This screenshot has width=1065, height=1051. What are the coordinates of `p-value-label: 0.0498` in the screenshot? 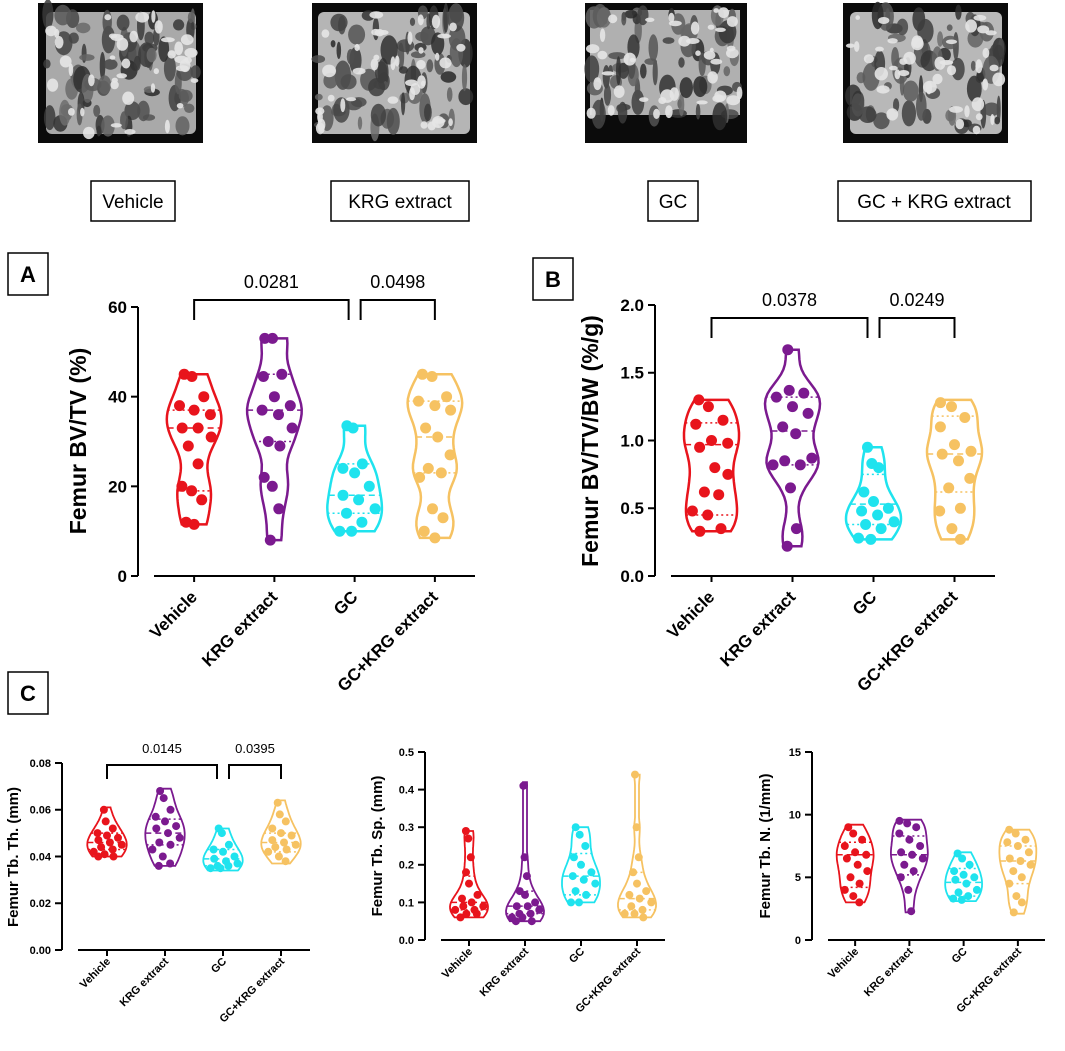 It's located at (397, 282).